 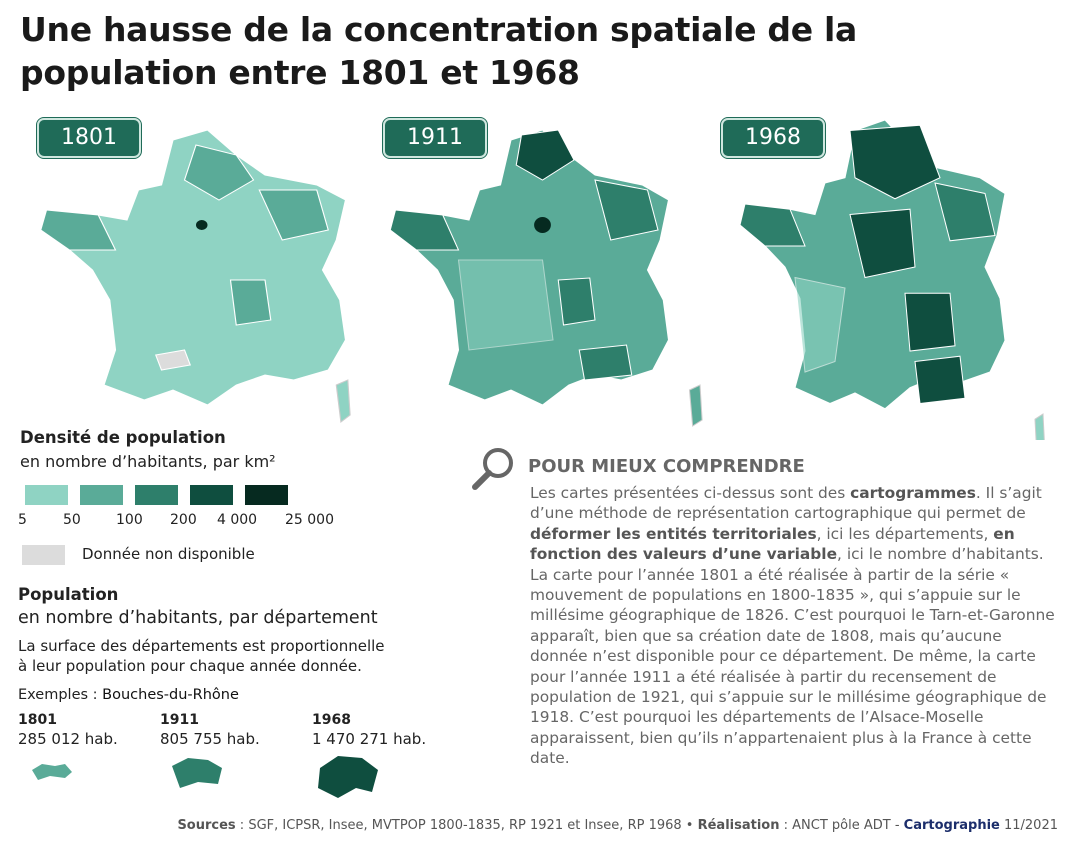 What do you see at coordinates (309, 520) in the screenshot?
I see `legend-tick: 25 000` at bounding box center [309, 520].